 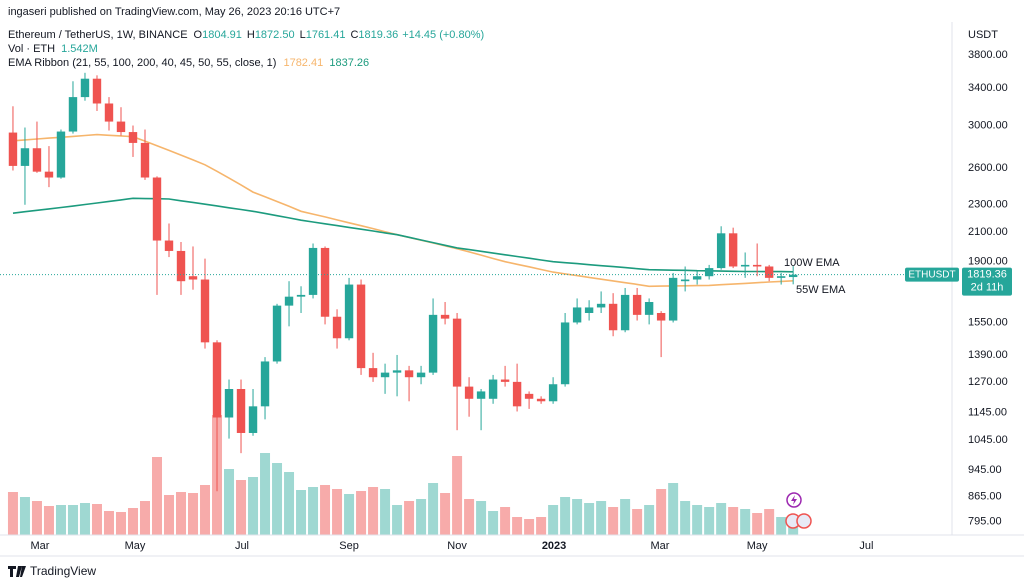 What do you see at coordinates (443, 35) in the screenshot?
I see `legend-change: +14.45 (+0.80%)` at bounding box center [443, 35].